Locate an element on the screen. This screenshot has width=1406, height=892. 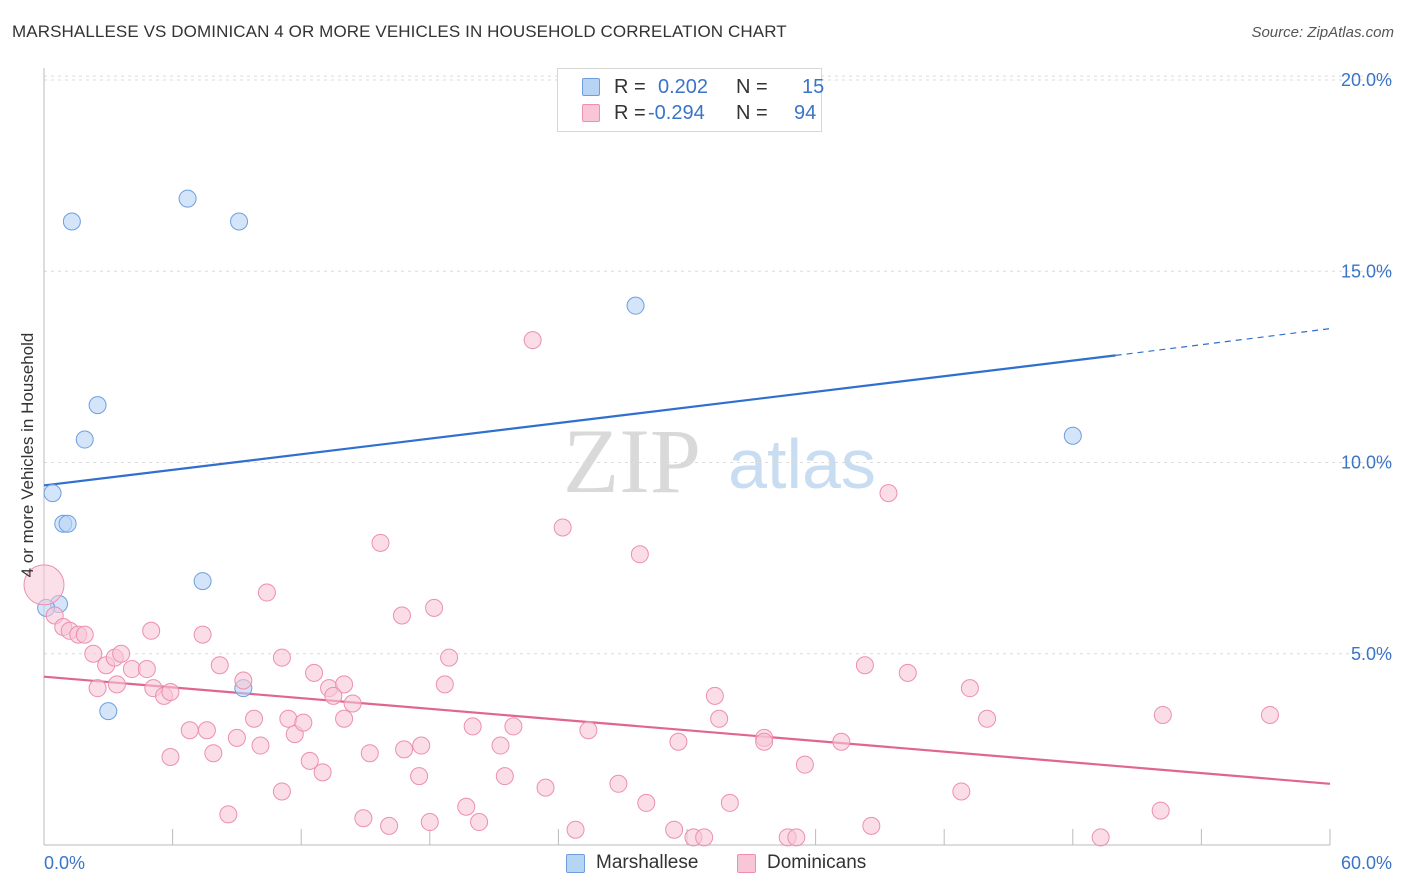
y-tick-label: 15.0% is located at coordinates (1366, 271).